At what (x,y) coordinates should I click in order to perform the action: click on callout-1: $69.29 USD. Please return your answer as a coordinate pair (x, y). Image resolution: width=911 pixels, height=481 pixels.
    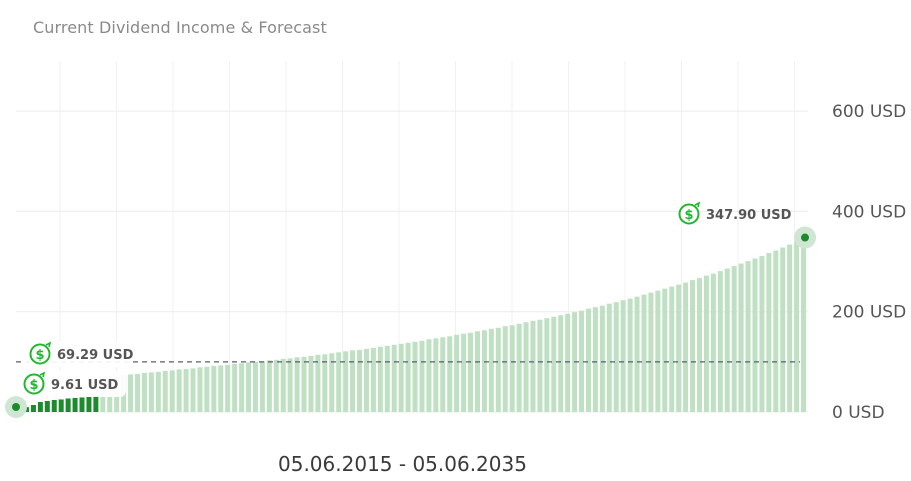
    Looking at the image, I should click on (78, 354).